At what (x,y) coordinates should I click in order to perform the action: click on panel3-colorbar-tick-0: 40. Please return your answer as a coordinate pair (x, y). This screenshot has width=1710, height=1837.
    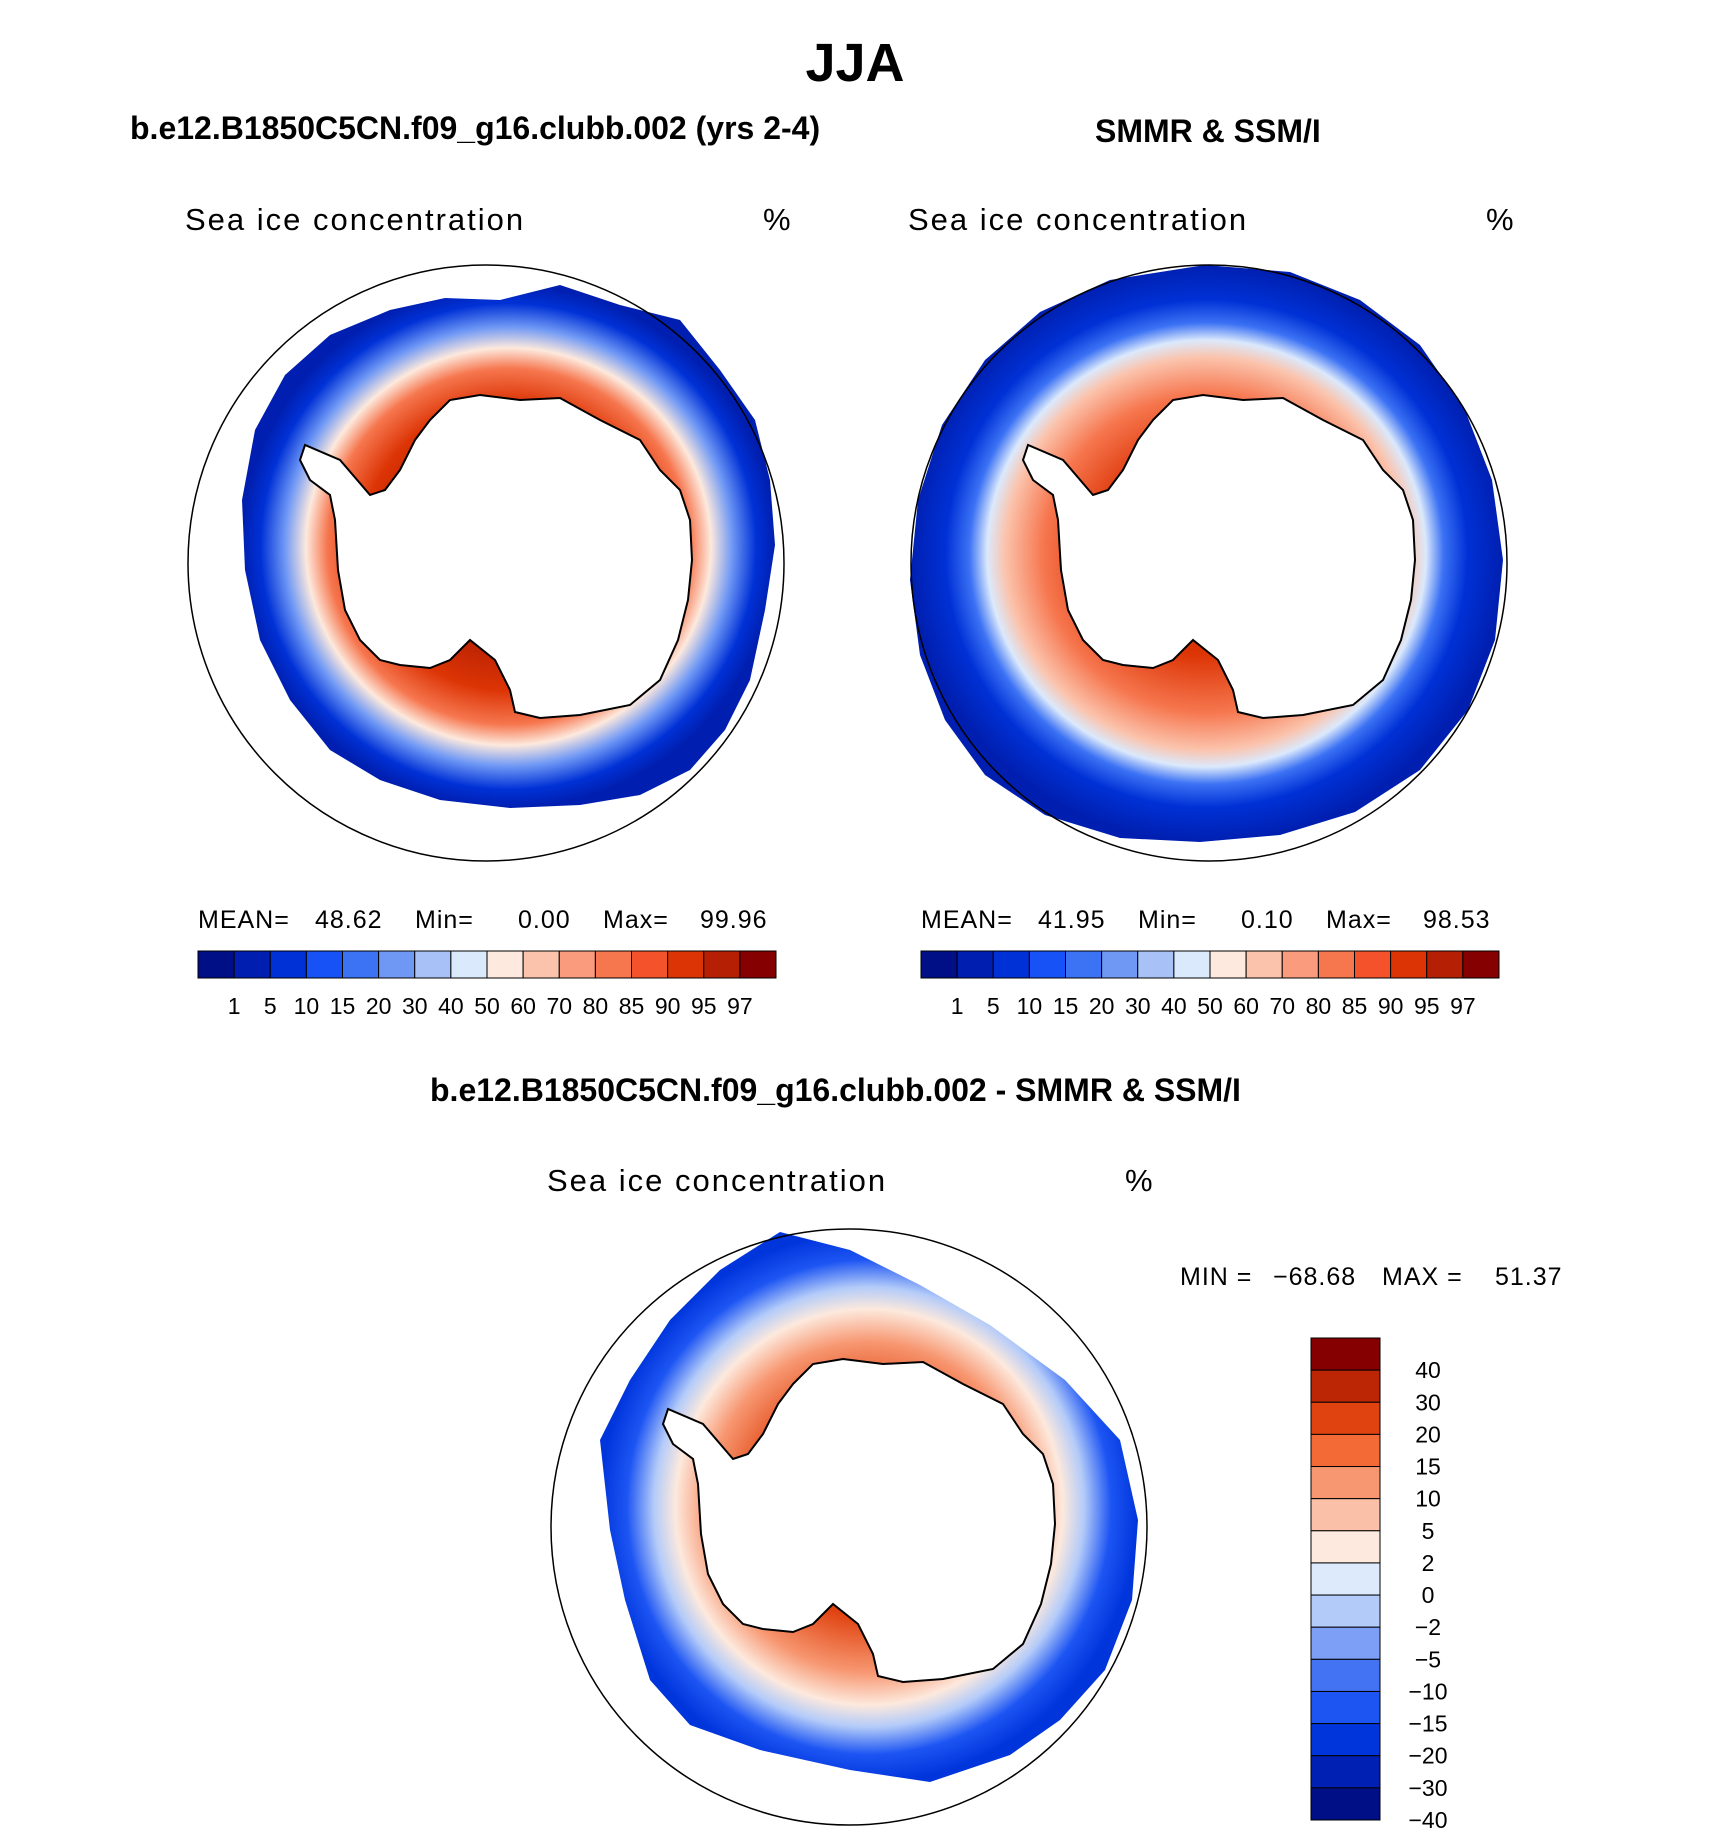
    Looking at the image, I should click on (1428, 1370).